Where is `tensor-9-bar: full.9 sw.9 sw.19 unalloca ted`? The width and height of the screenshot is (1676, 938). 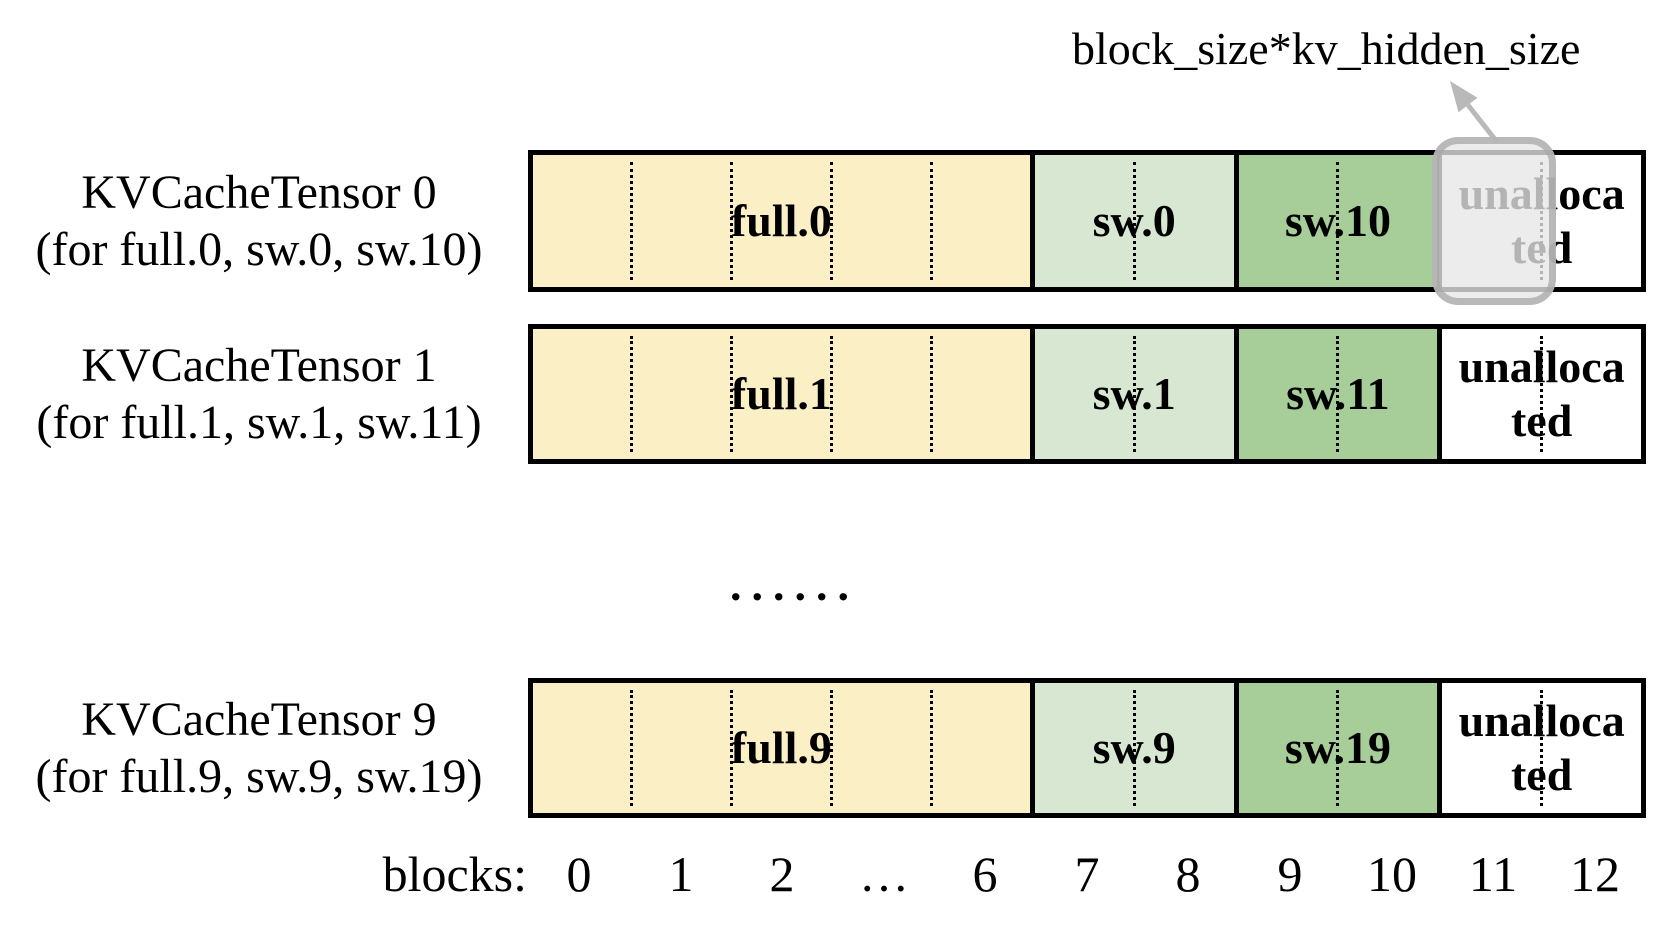
tensor-9-bar: full.9 sw.9 sw.19 unalloca ted is located at coordinates (1087, 748).